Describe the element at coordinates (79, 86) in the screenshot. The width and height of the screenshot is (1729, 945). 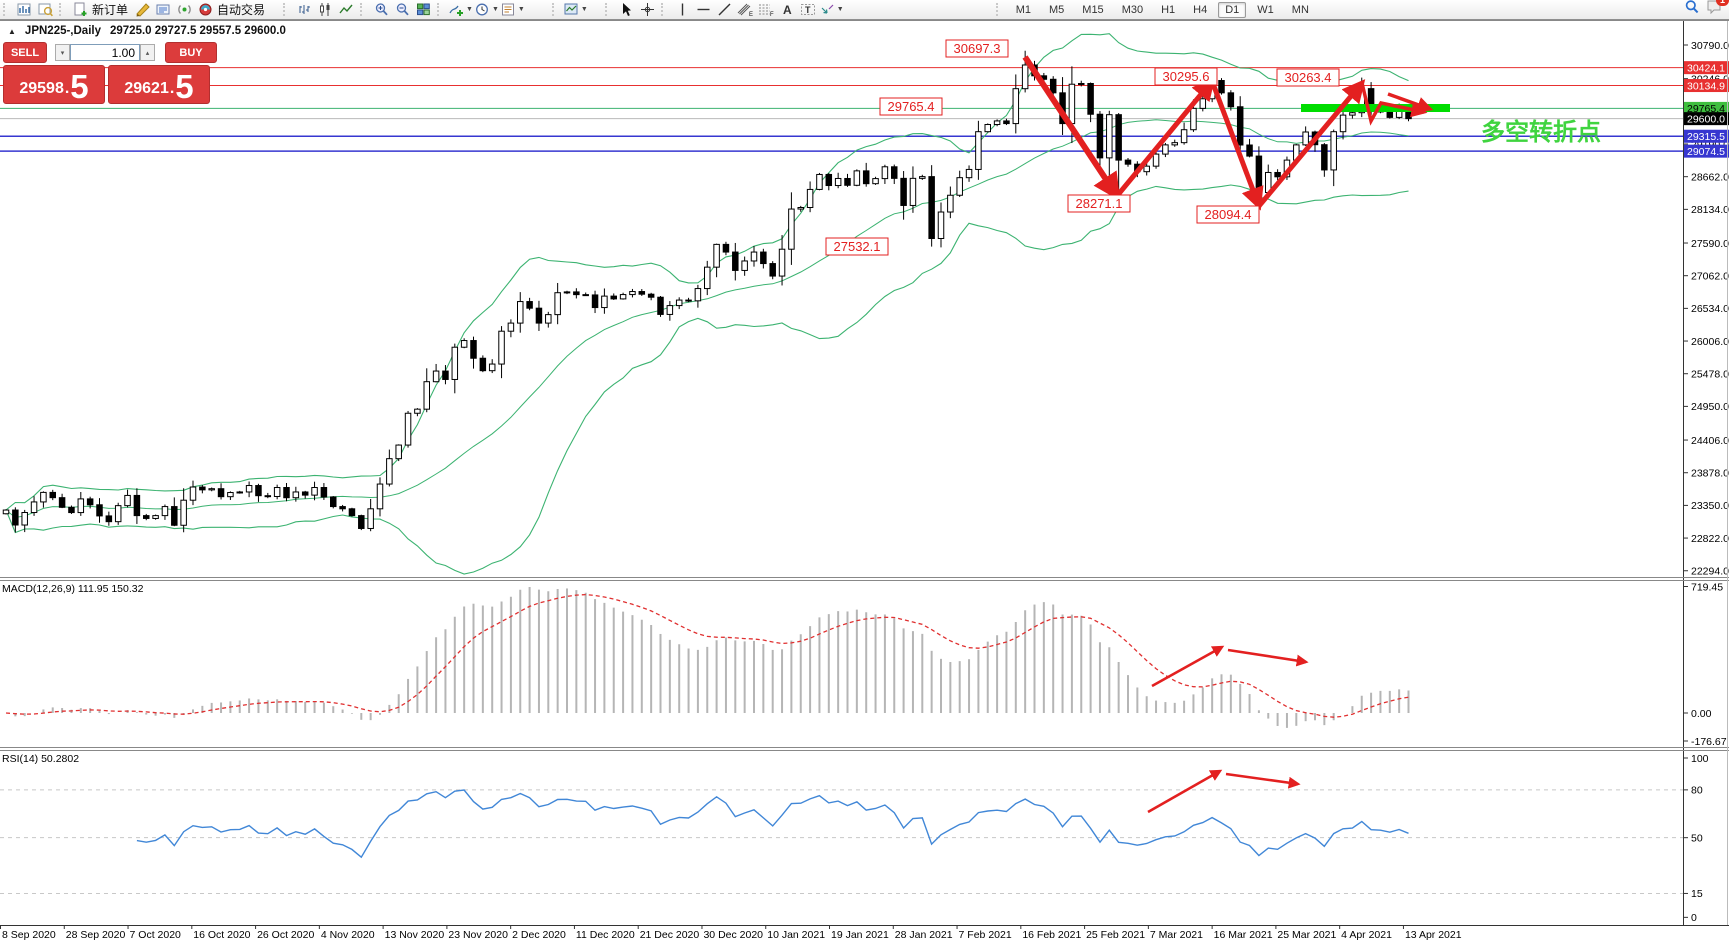
I see `sell-price-pip: 5` at that location.